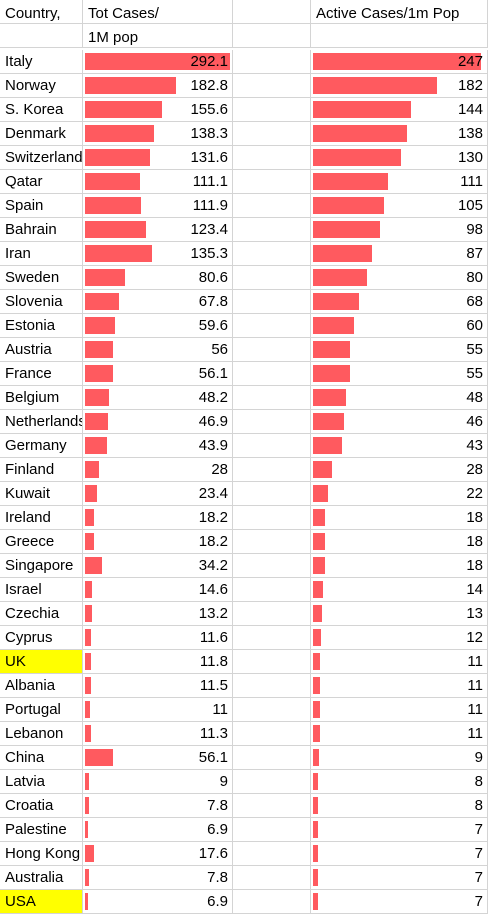 This screenshot has height=918, width=488. What do you see at coordinates (399, 134) in the screenshot?
I see `active-cases-cell: 138` at bounding box center [399, 134].